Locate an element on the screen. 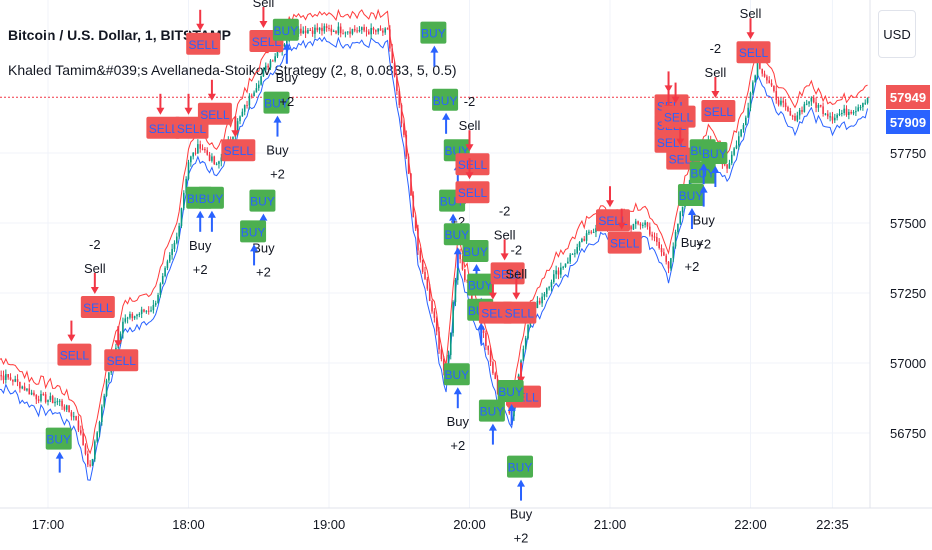 The image size is (932, 550). x-tick-label: 20:00 is located at coordinates (469, 524).